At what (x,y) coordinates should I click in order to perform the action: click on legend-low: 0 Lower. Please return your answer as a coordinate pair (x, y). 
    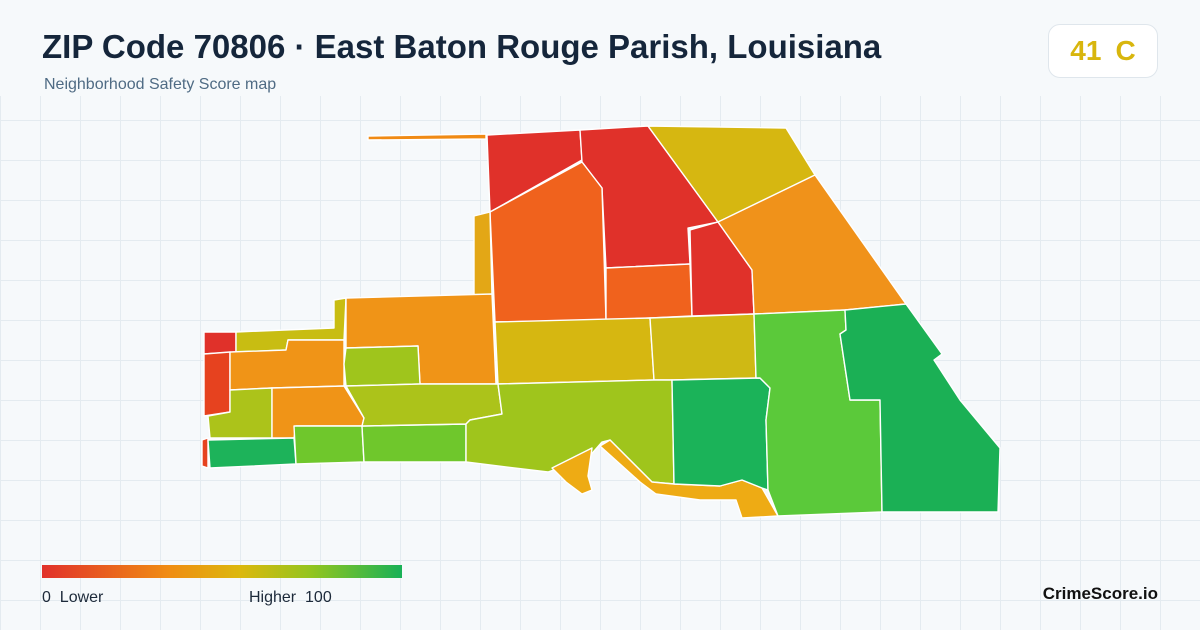
    Looking at the image, I should click on (72, 598).